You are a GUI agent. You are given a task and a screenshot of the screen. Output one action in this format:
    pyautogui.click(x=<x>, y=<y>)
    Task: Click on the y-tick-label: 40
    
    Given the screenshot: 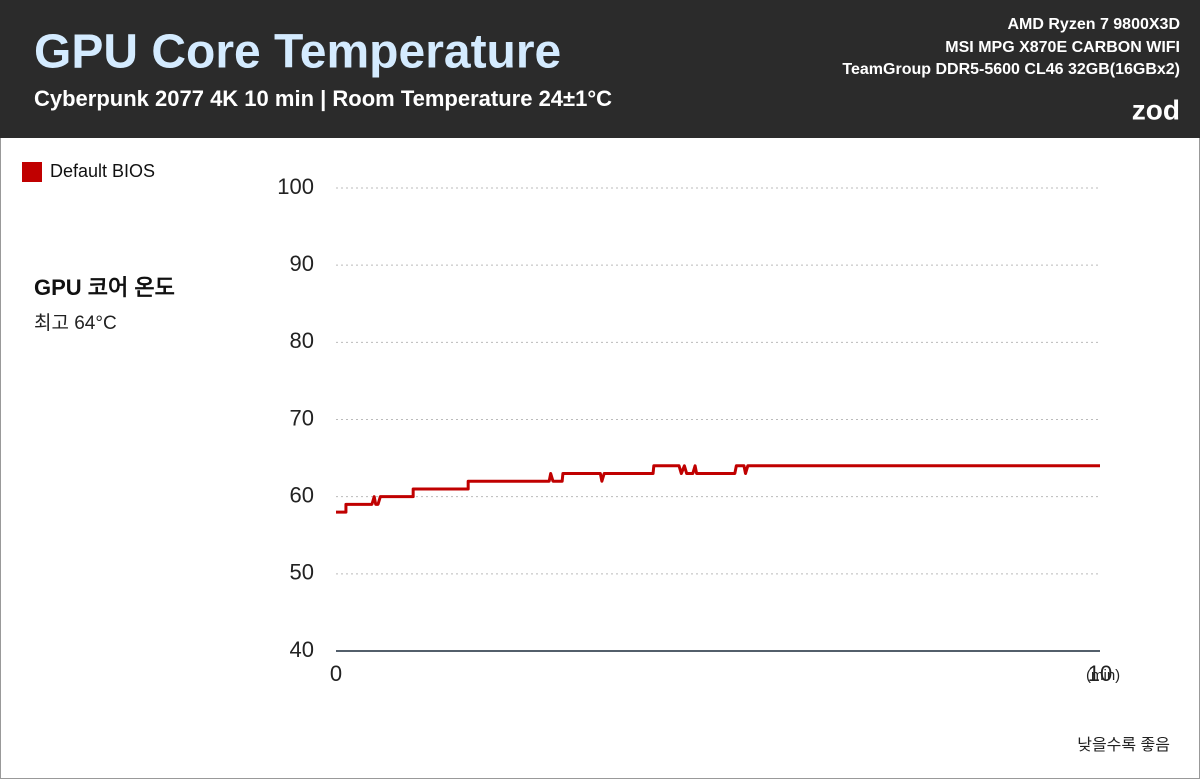 What is the action you would take?
    pyautogui.click(x=302, y=649)
    